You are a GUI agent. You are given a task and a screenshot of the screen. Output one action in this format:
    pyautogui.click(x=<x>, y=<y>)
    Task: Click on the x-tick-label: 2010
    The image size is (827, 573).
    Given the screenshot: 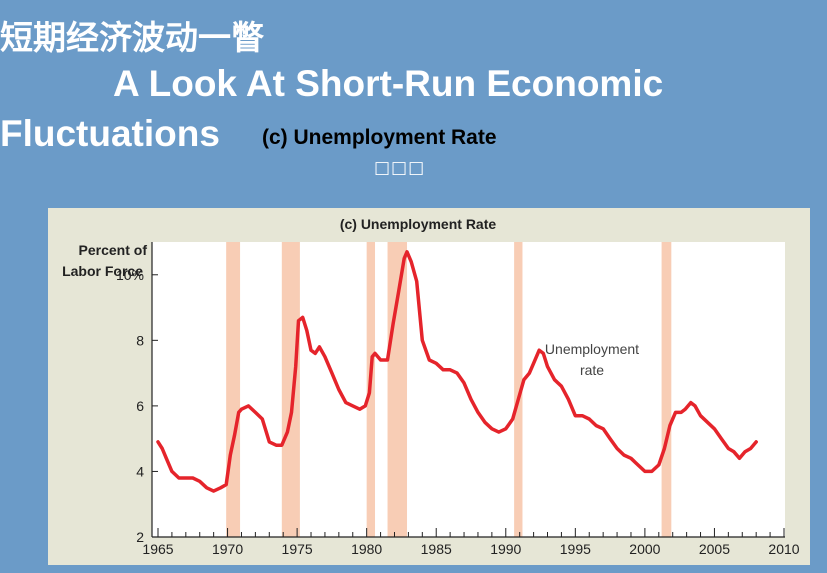 What is the action you would take?
    pyautogui.click(x=783, y=549)
    